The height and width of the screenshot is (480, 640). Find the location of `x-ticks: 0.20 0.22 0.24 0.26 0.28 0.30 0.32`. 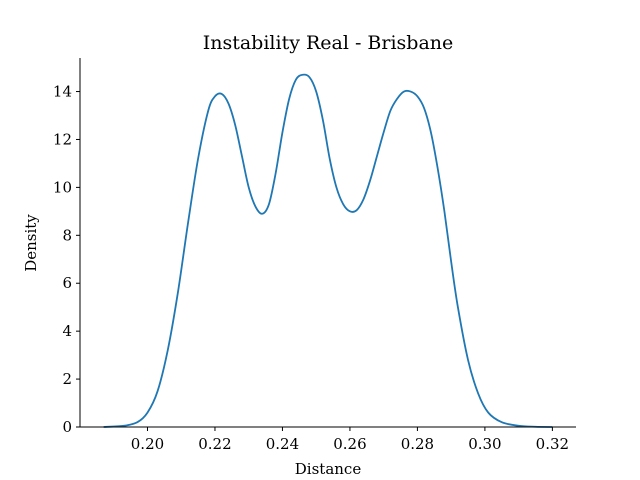

x-ticks: 0.20 0.22 0.24 0.26 0.28 0.30 0.32 is located at coordinates (350, 440).